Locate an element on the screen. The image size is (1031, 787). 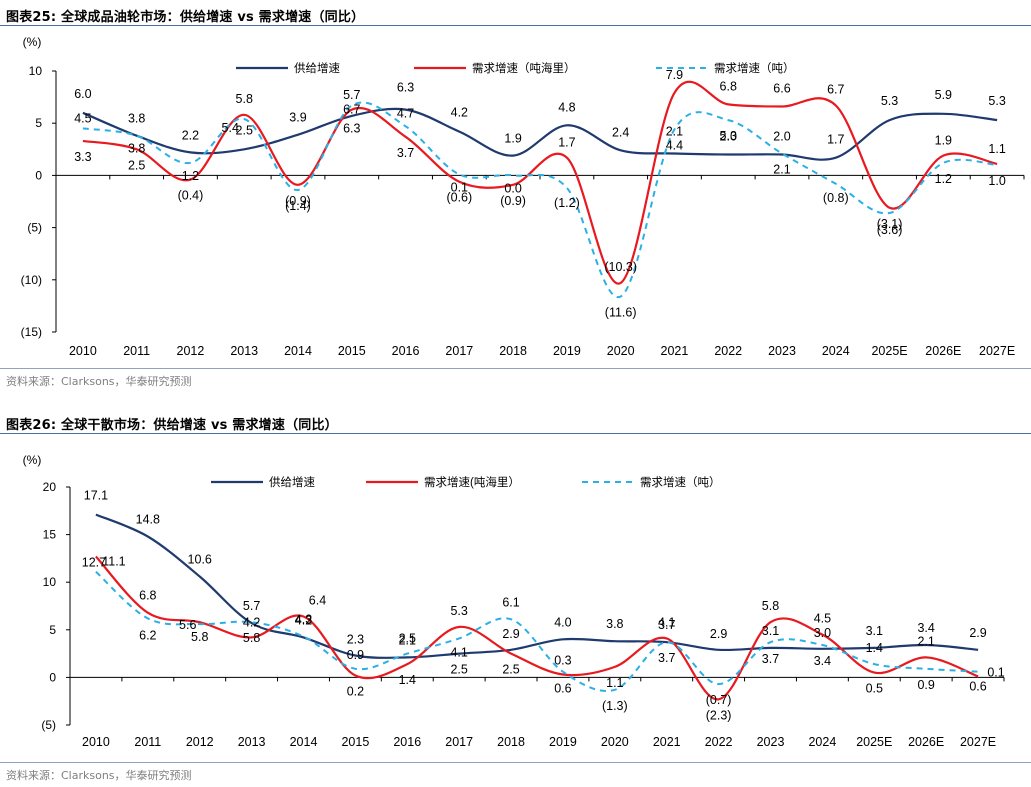
data-label: (10.3) is located at coordinates (620, 267).